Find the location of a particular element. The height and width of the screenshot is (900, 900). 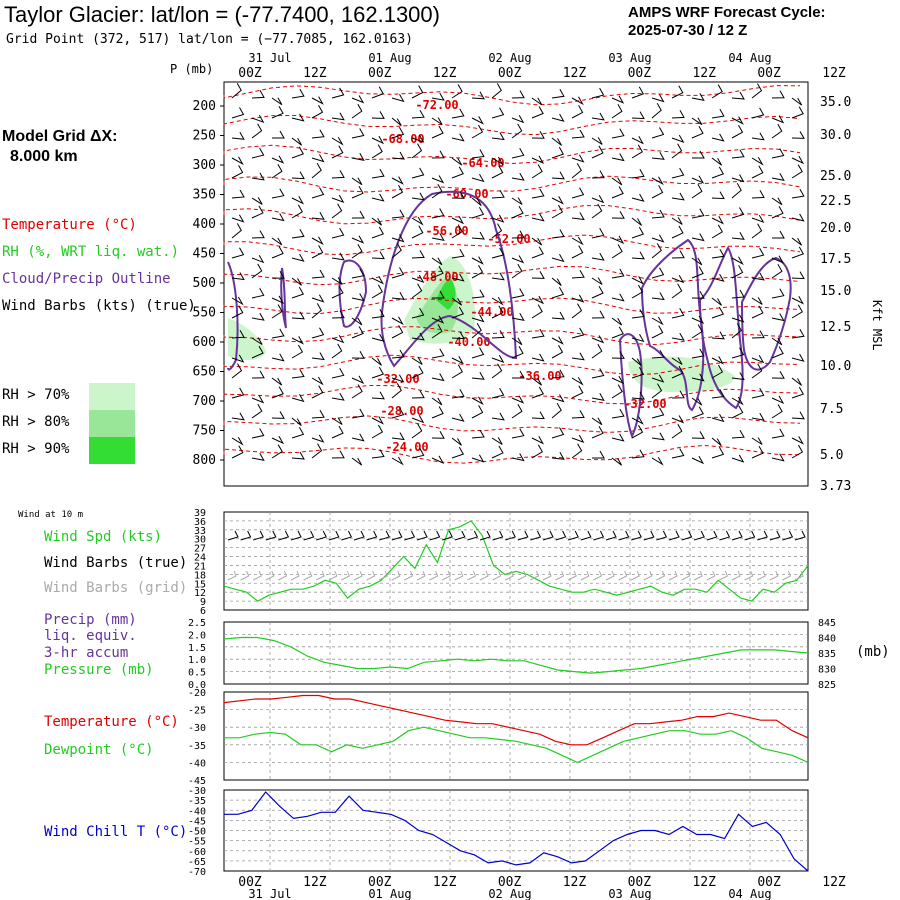

rh80-swatch is located at coordinates (112, 423).